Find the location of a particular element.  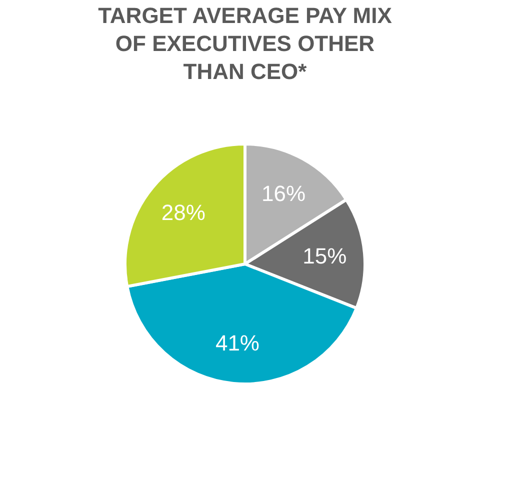

data-label: 41% is located at coordinates (237, 343).